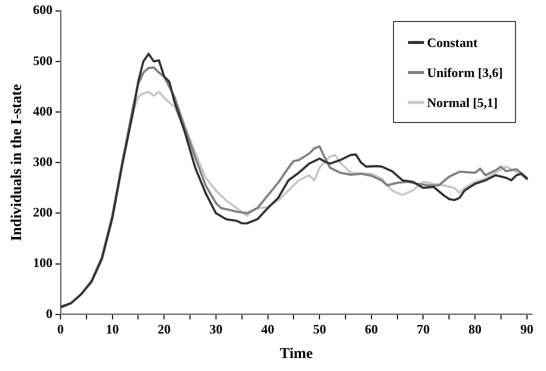  What do you see at coordinates (267, 329) in the screenshot?
I see `x-tick-label: 40` at bounding box center [267, 329].